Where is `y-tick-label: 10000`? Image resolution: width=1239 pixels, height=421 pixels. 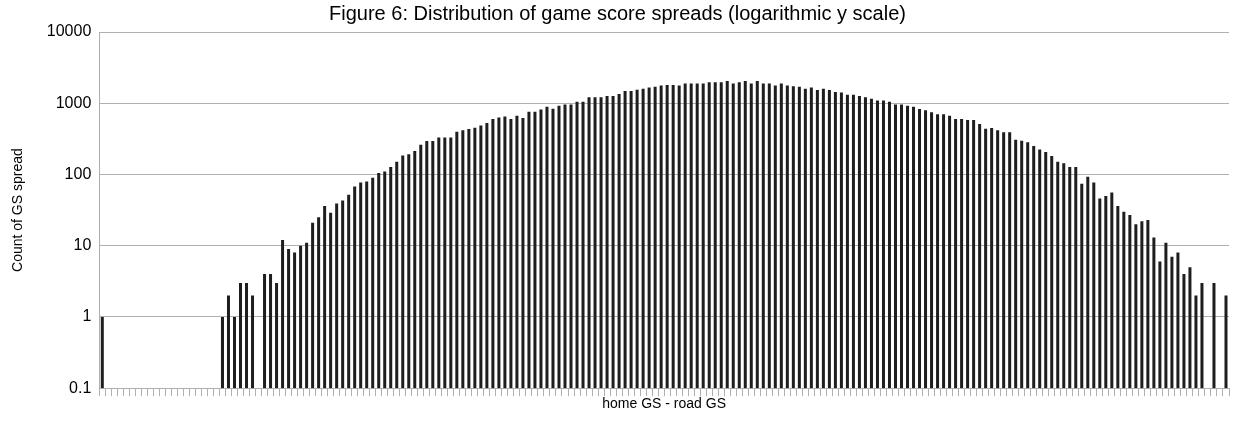 y-tick-label: 10000 is located at coordinates (69, 31).